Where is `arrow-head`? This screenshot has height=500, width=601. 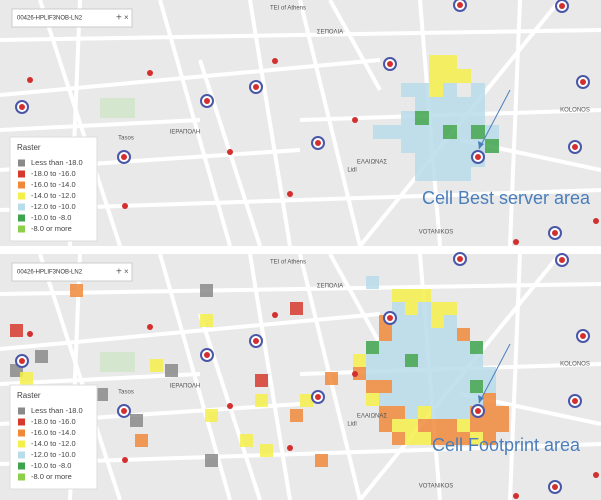
arrow-head is located at coordinates (481, 399).